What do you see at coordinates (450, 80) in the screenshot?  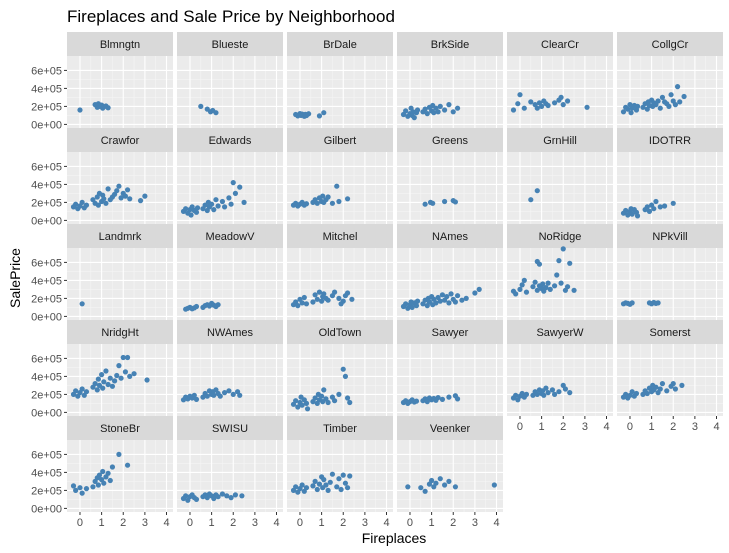 I see `facet-brkside: BrkSide` at bounding box center [450, 80].